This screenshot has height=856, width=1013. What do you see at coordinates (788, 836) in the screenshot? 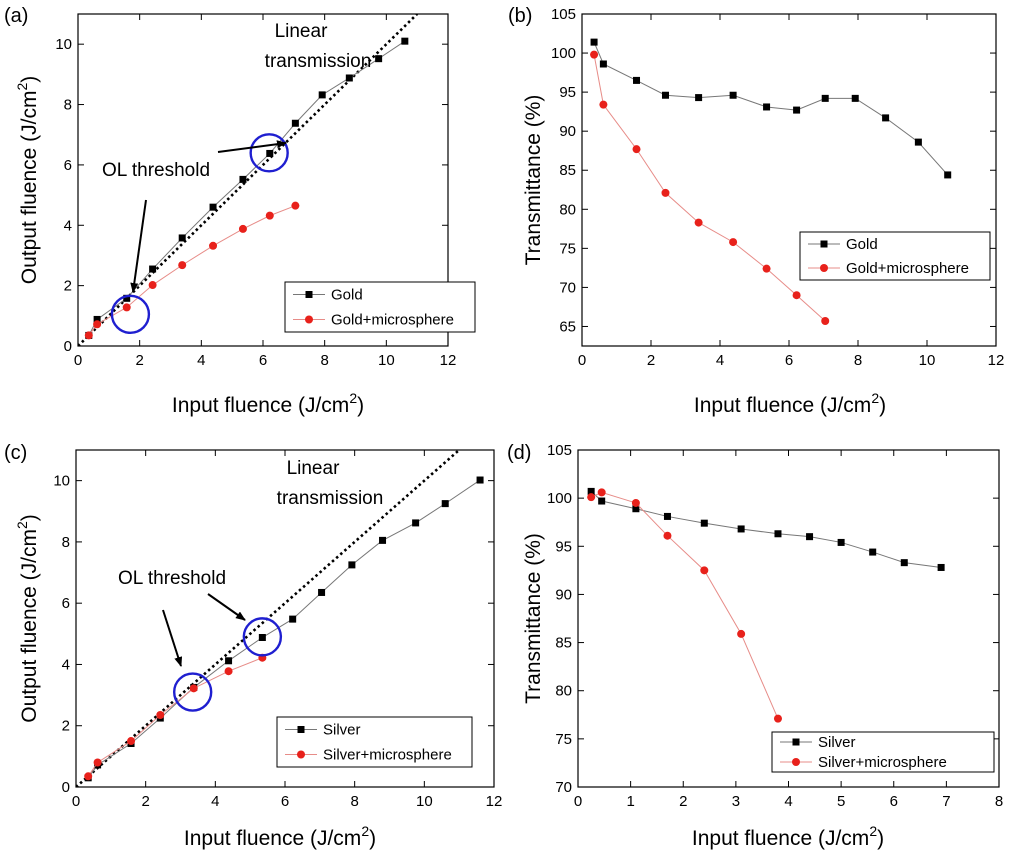
I see `x-axis-label: Input fluence (J/cm2)` at bounding box center [788, 836].